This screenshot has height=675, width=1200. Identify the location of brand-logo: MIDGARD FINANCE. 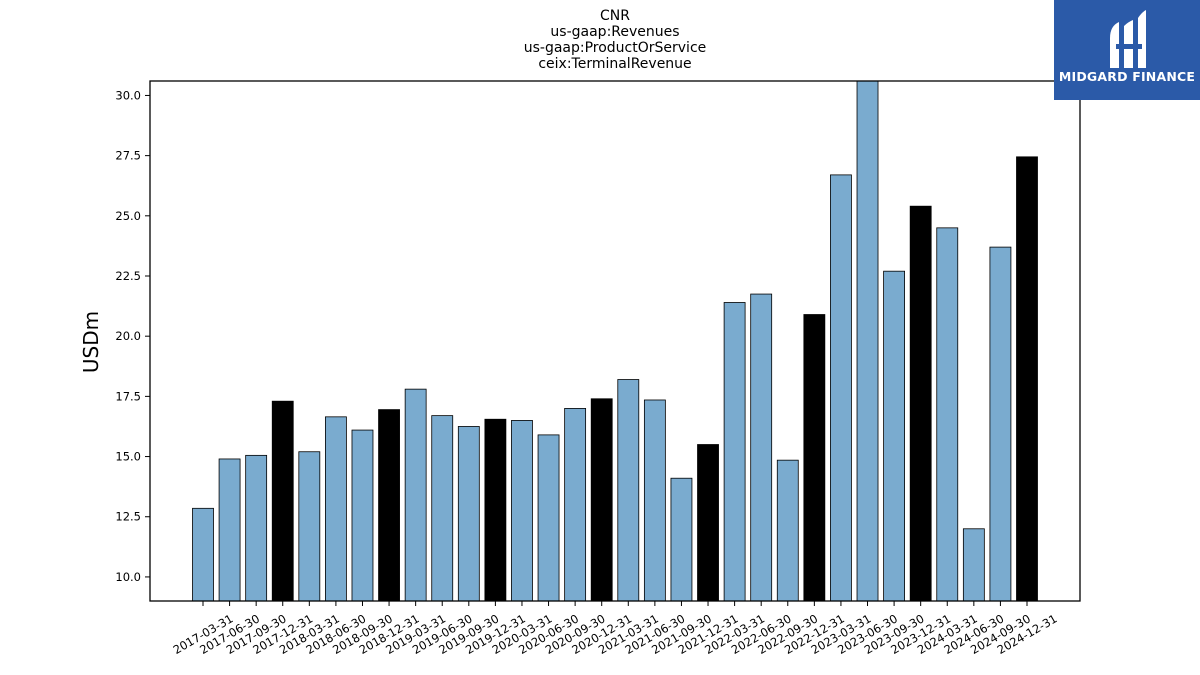
(1127, 50).